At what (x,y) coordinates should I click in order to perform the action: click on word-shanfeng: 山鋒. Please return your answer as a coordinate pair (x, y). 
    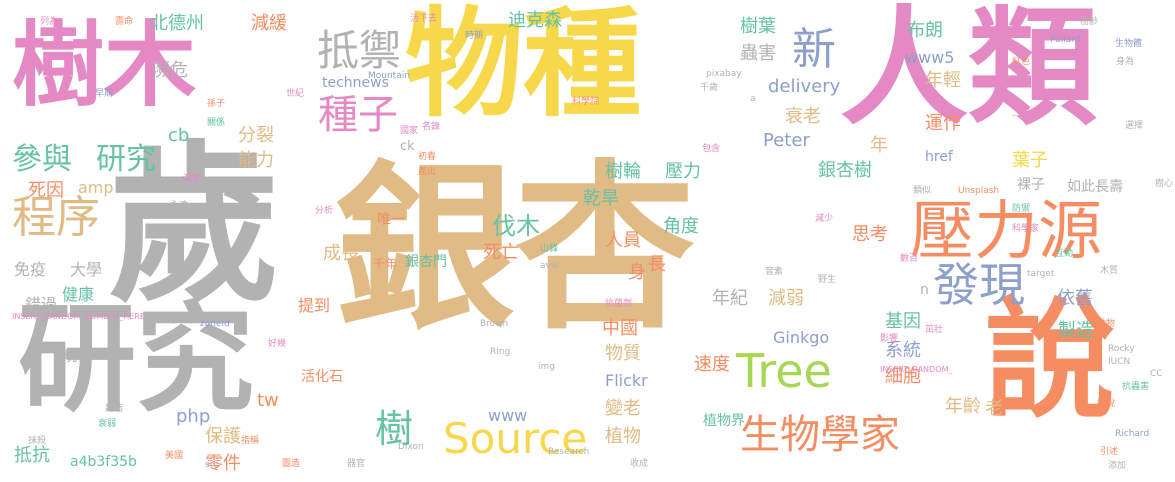
    Looking at the image, I should click on (549, 249).